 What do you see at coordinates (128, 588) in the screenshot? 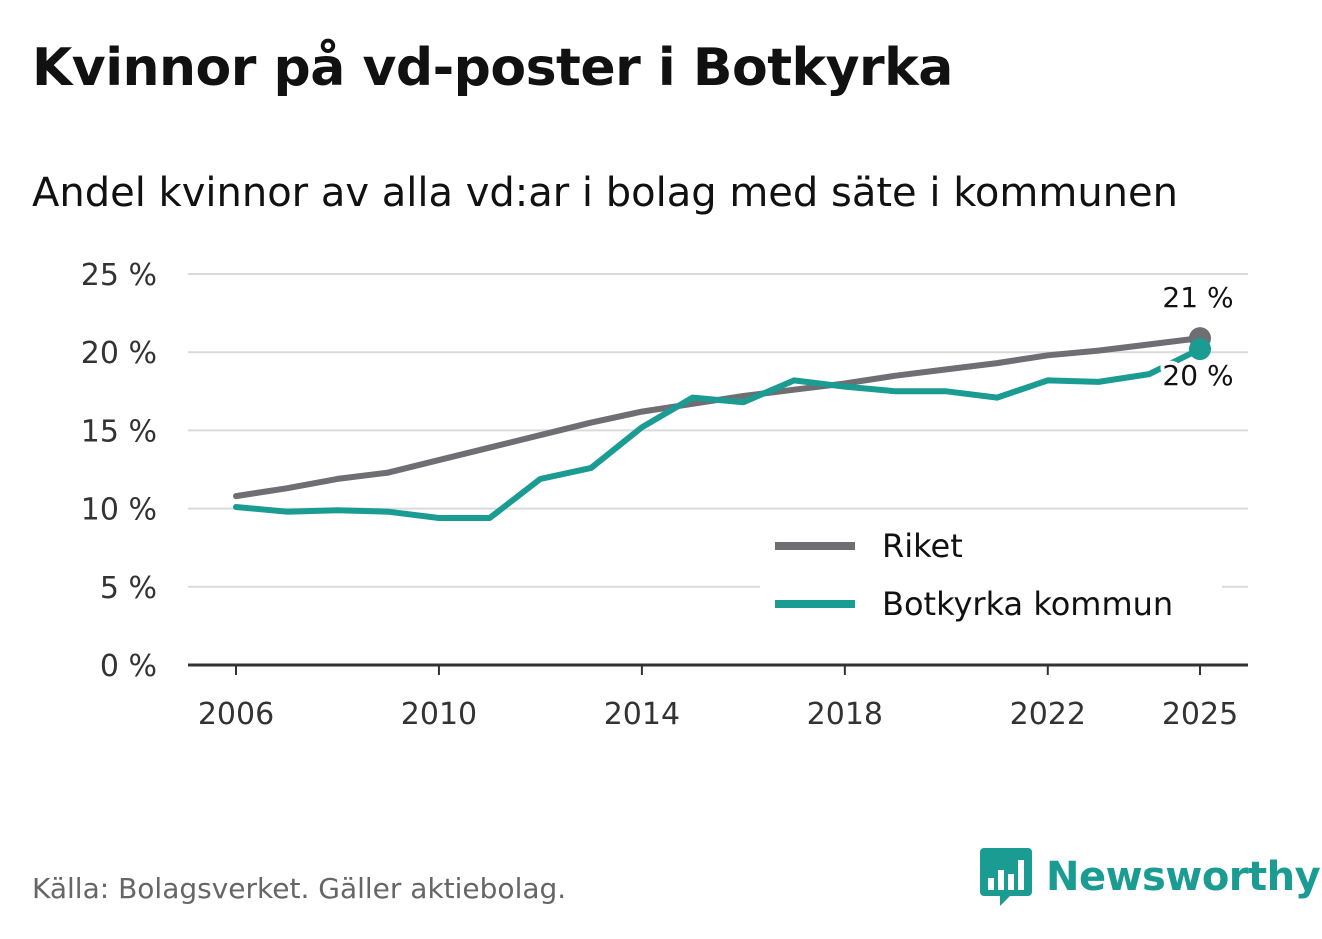
I see `y-tick-label: 5 %` at bounding box center [128, 588].